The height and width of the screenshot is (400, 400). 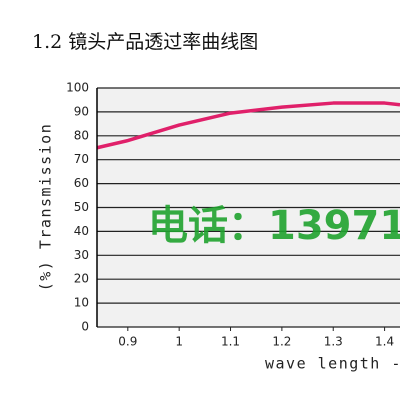 What do you see at coordinates (230, 342) in the screenshot?
I see `x-tick-label: 1.1` at bounding box center [230, 342].